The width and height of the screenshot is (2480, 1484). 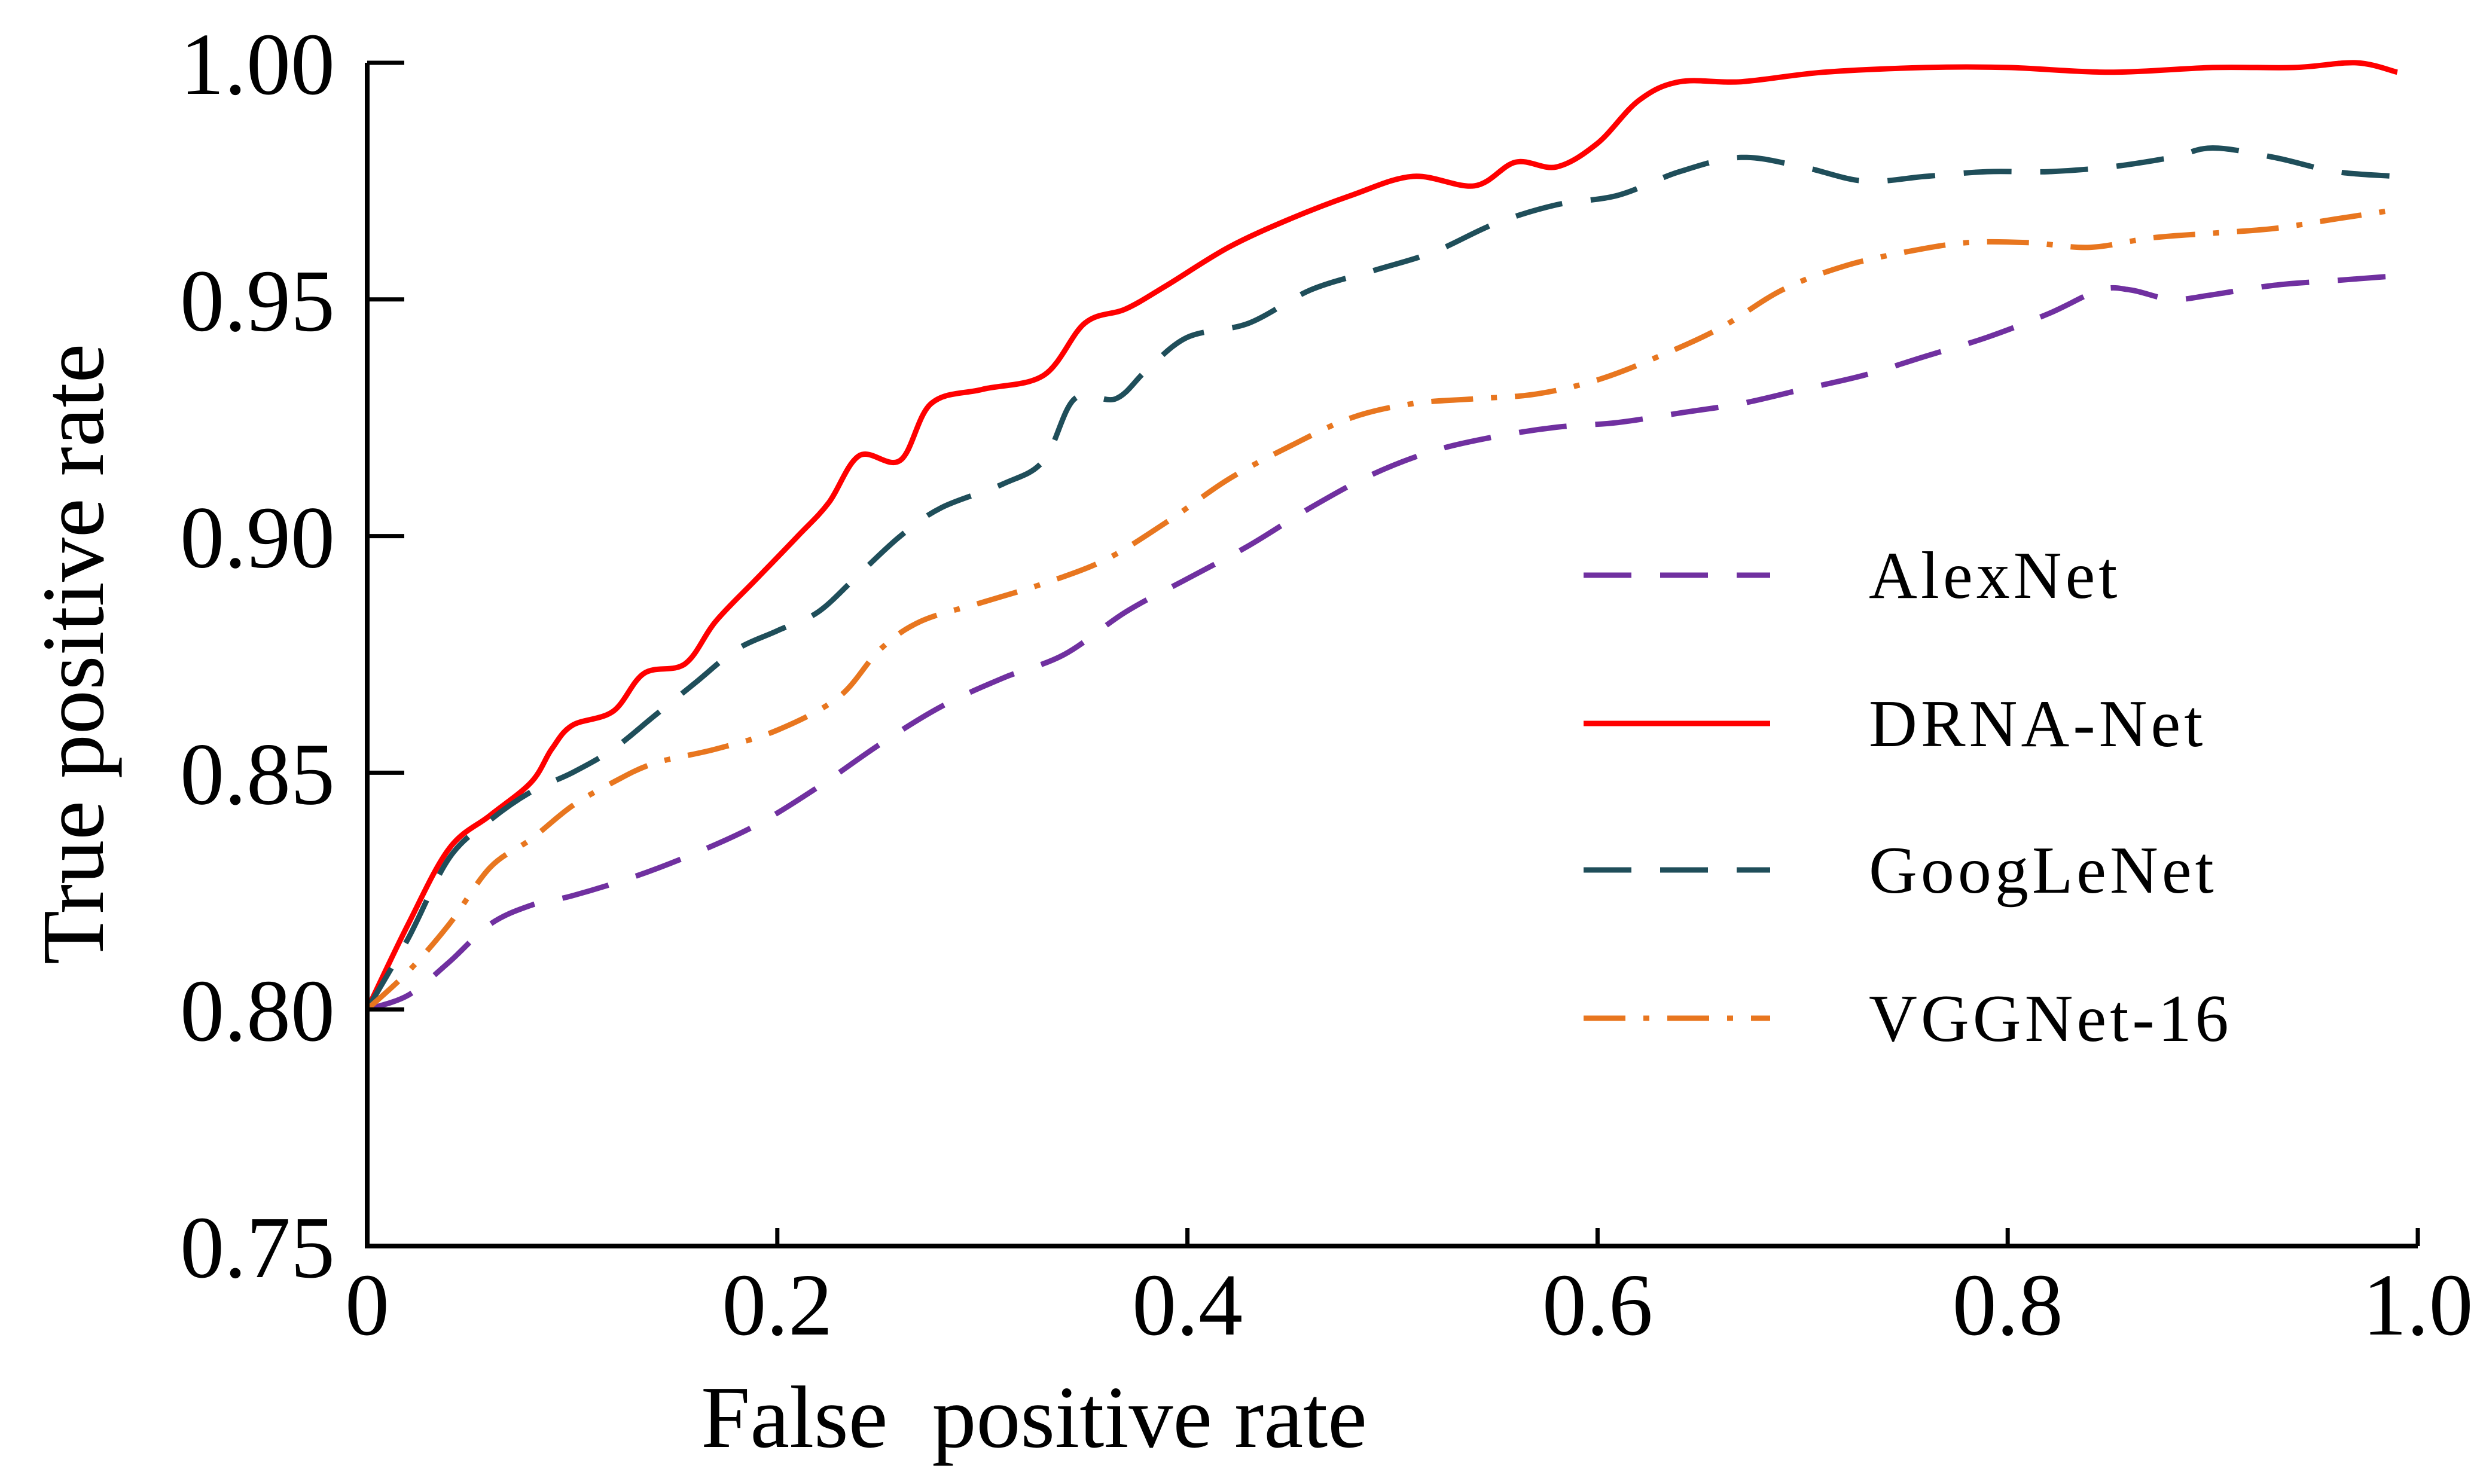 What do you see at coordinates (2043, 870) in the screenshot?
I see `legend-label-googlenet: GoogLeNet` at bounding box center [2043, 870].